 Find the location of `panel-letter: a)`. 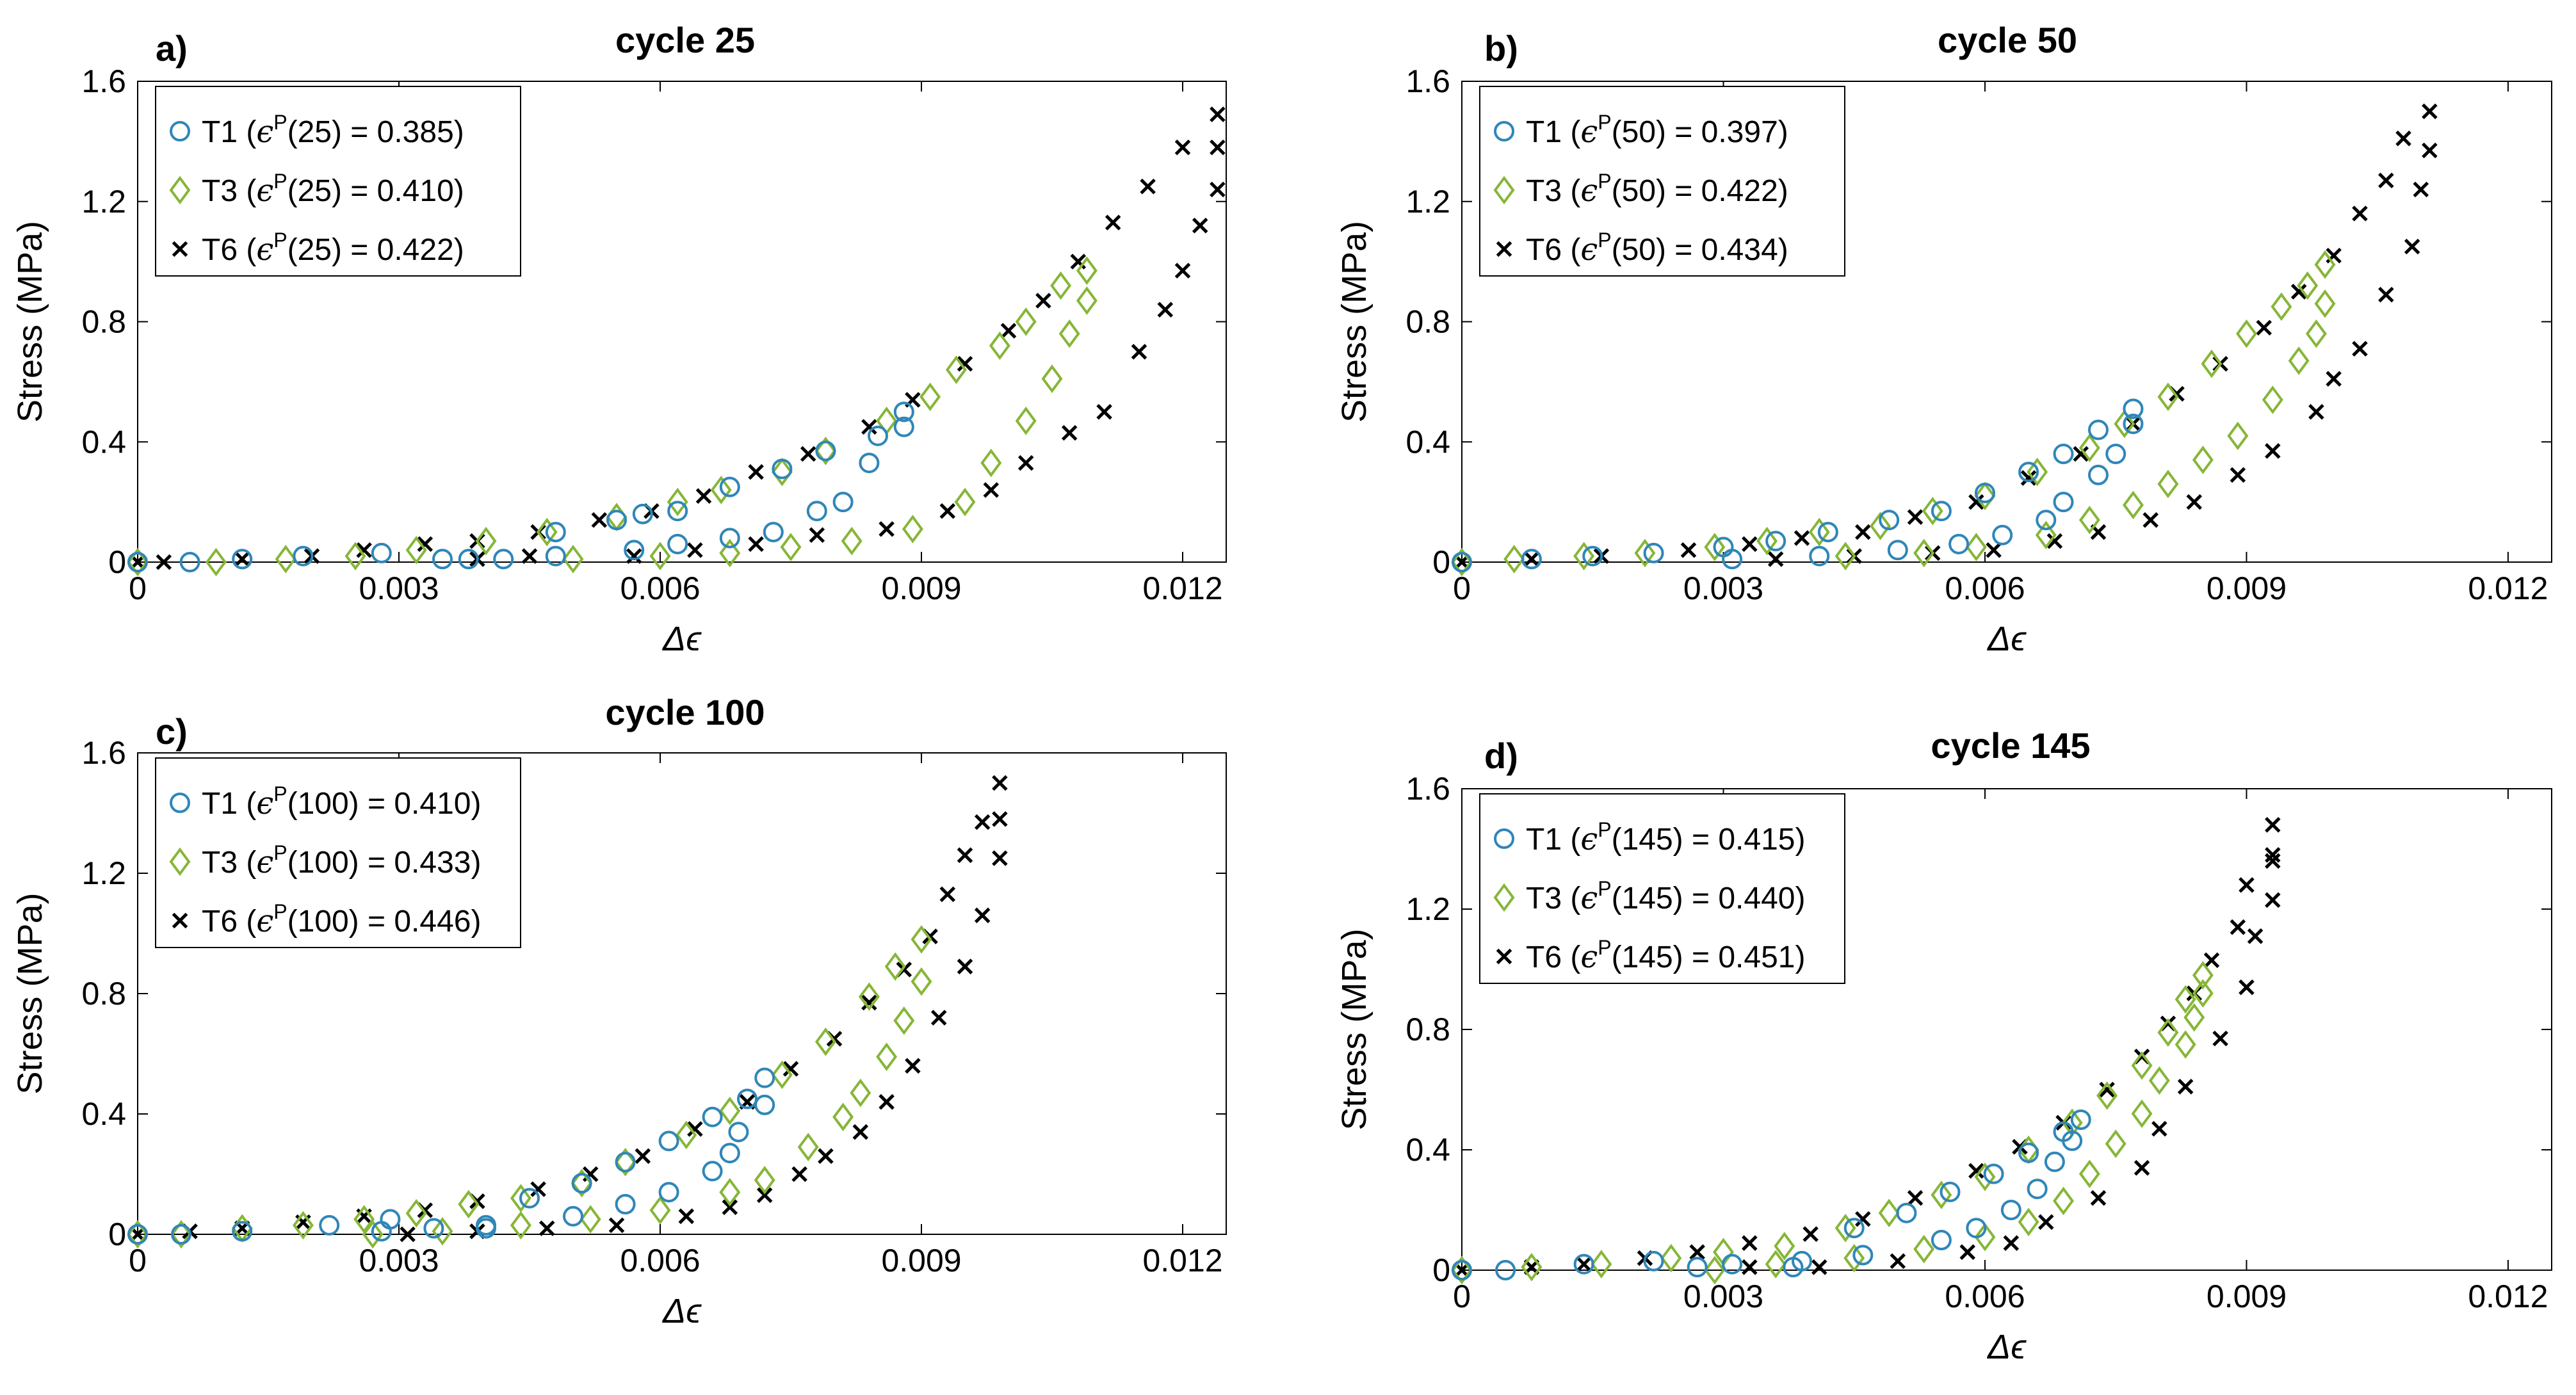

panel-letter: a) is located at coordinates (172, 48).